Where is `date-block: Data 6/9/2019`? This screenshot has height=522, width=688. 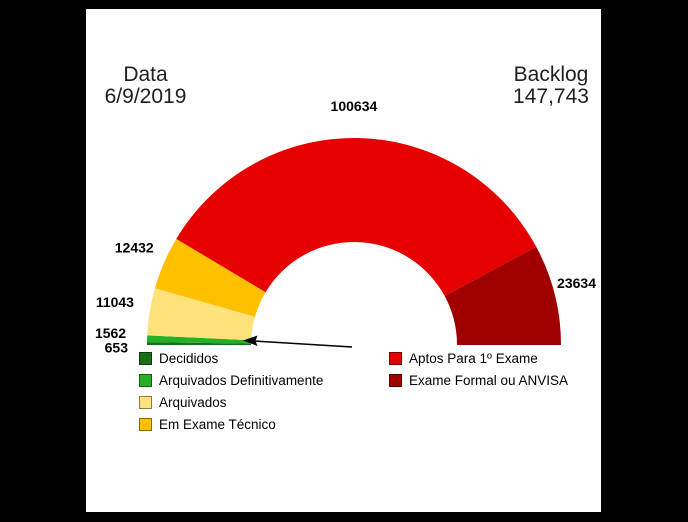 date-block: Data 6/9/2019 is located at coordinates (145, 86).